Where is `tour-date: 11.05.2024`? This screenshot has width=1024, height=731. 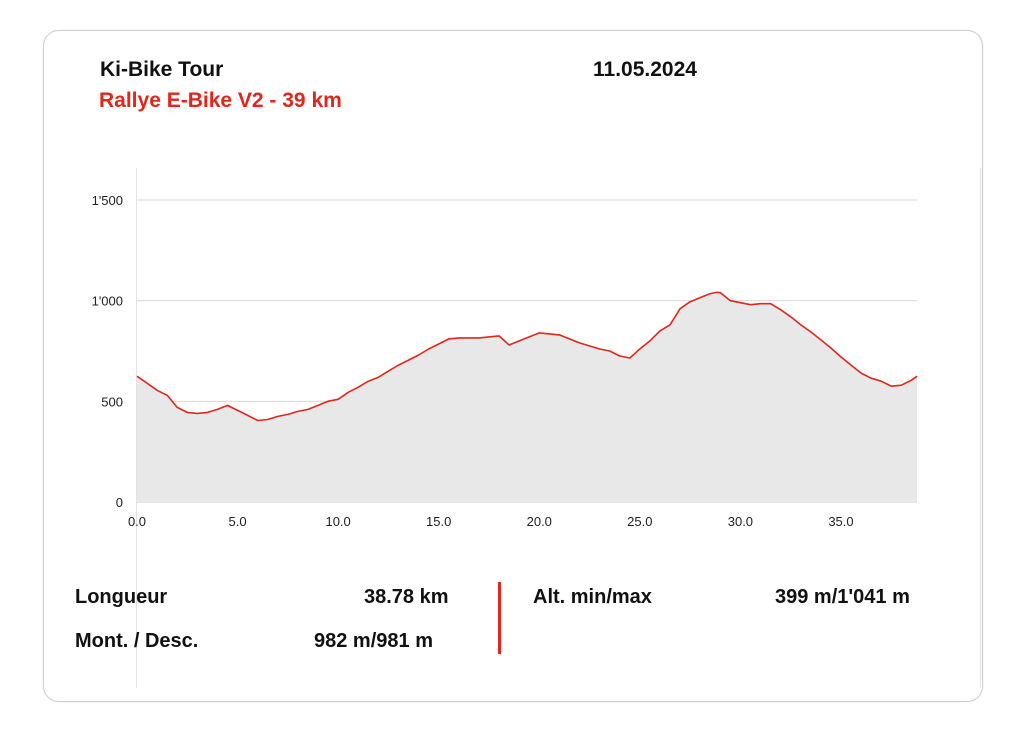
tour-date: 11.05.2024 is located at coordinates (645, 69).